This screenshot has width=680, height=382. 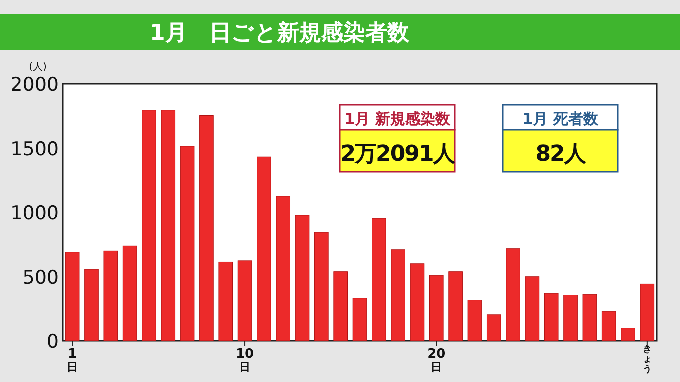 What do you see at coordinates (561, 119) in the screenshot?
I see `annotation: 1月 死者数` at bounding box center [561, 119].